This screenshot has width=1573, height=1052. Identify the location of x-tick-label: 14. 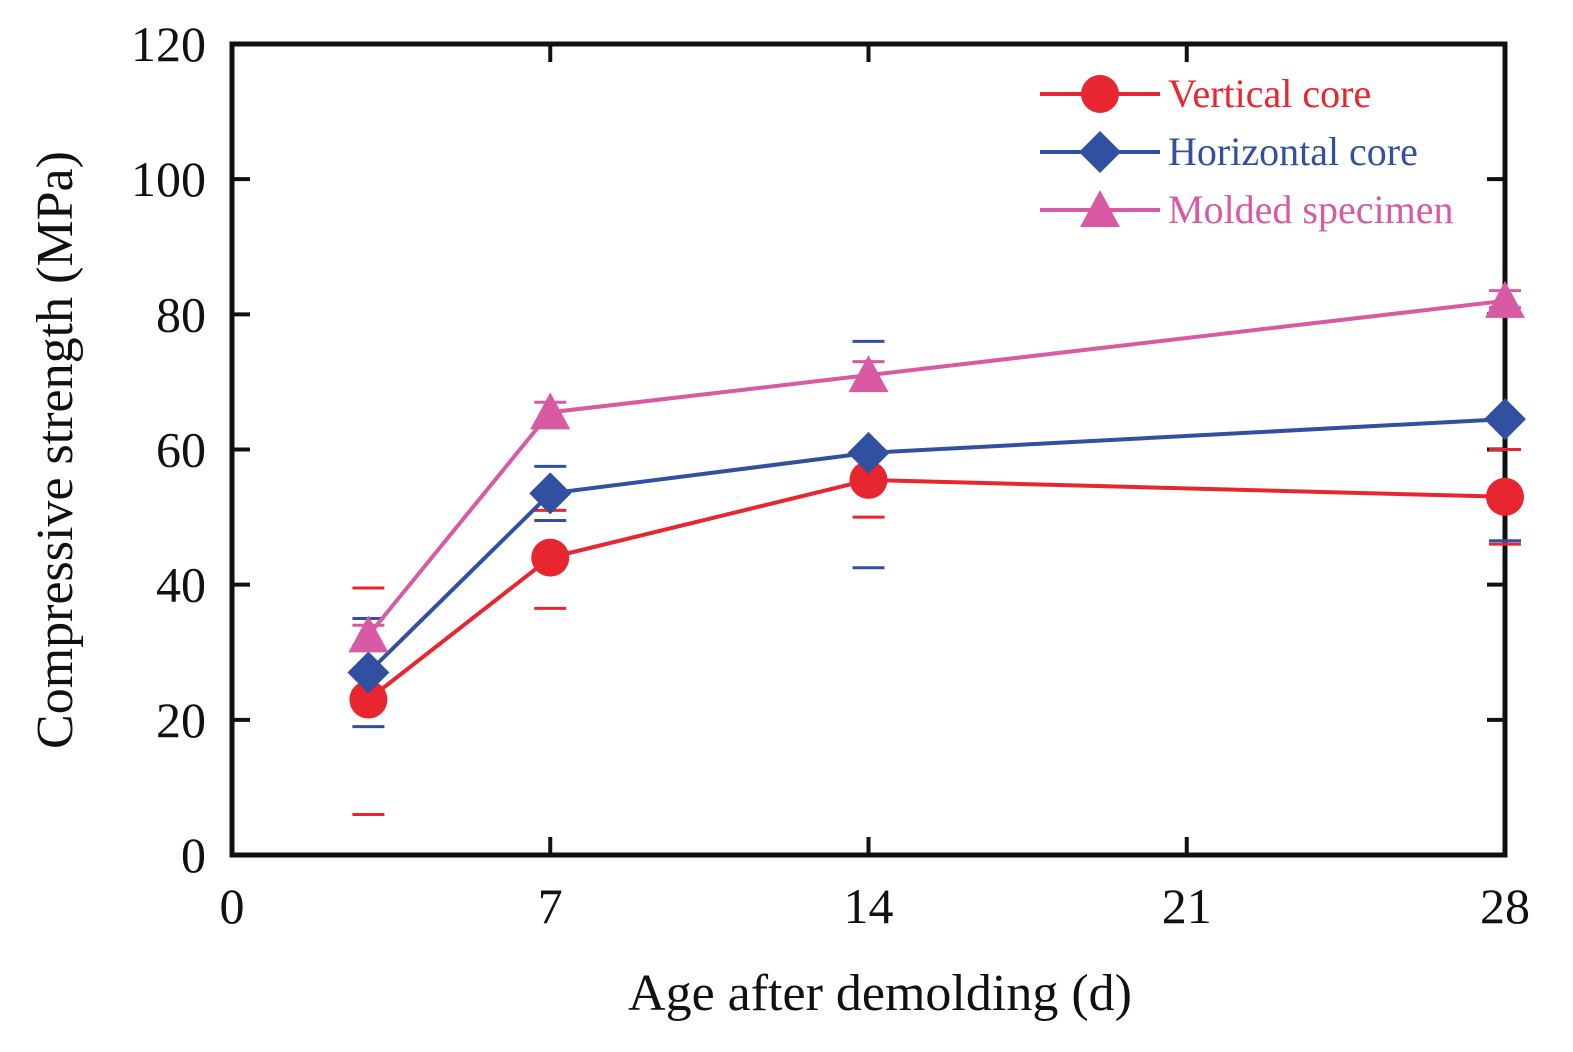
(869, 906).